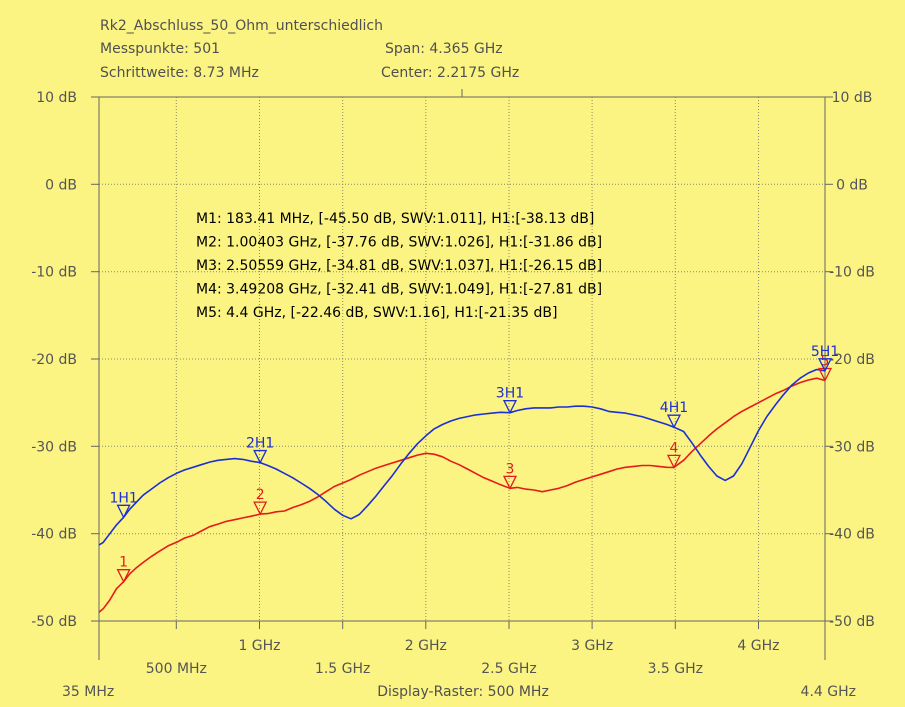  What do you see at coordinates (342, 669) in the screenshot?
I see `x-tick-label: 1.5 GHz` at bounding box center [342, 669].